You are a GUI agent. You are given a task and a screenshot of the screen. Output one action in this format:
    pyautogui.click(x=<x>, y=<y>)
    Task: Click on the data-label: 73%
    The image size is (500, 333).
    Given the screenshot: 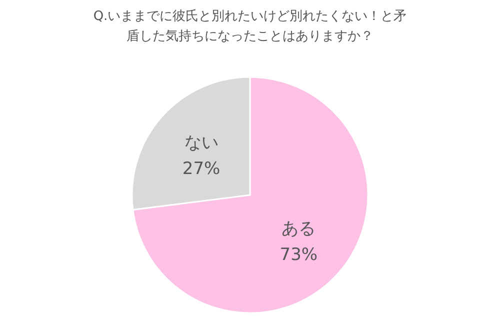 What is the action you would take?
    pyautogui.click(x=299, y=254)
    